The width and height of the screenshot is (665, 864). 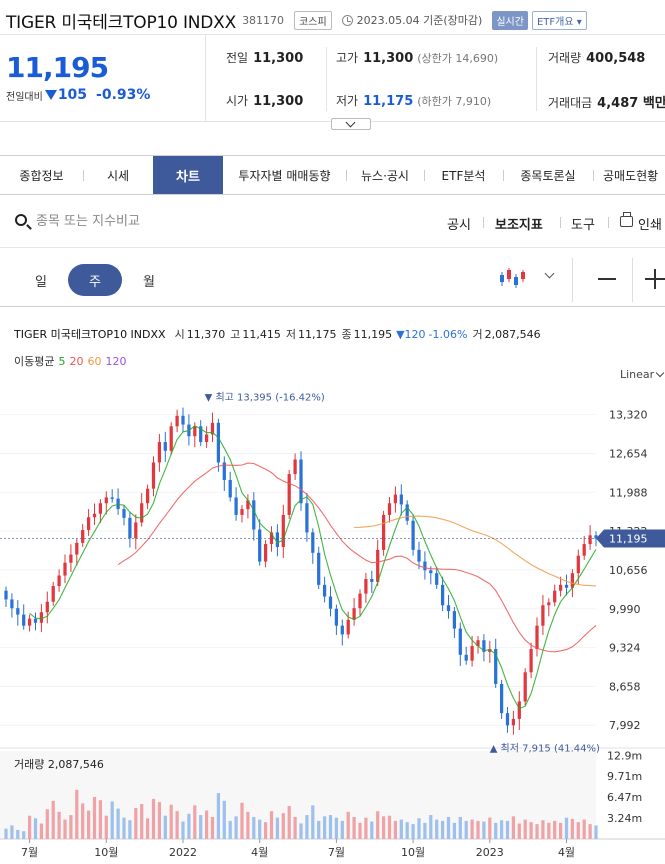 I want to click on etf-overview-dropdown: ETF개요 ▾, so click(x=559, y=20).